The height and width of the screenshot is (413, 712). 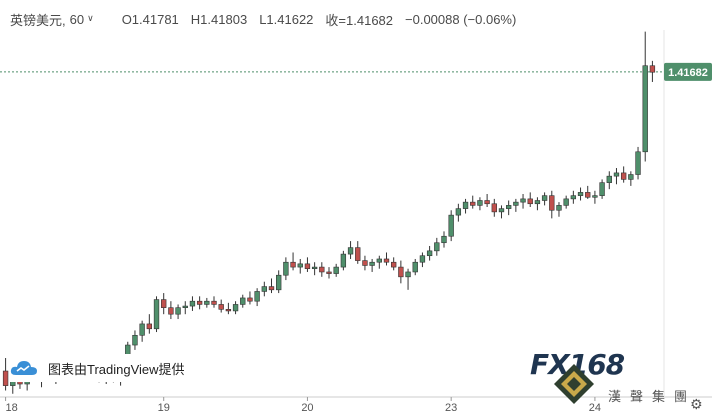 I want to click on cloud-icon, so click(x=23, y=368).